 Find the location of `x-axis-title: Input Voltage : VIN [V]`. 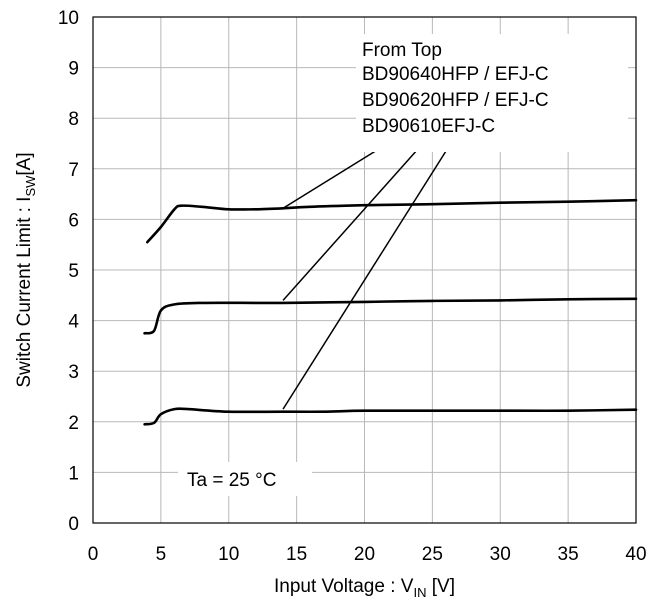

x-axis-title: Input Voltage : VIN [V] is located at coordinates (364, 588).